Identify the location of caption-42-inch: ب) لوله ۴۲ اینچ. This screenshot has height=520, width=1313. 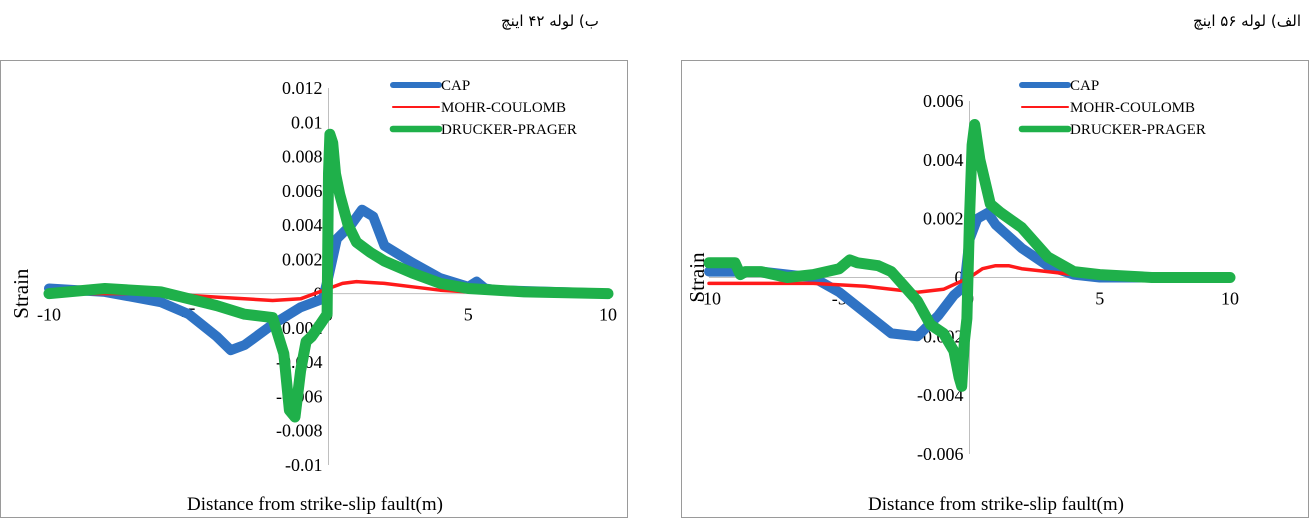
(550, 21).